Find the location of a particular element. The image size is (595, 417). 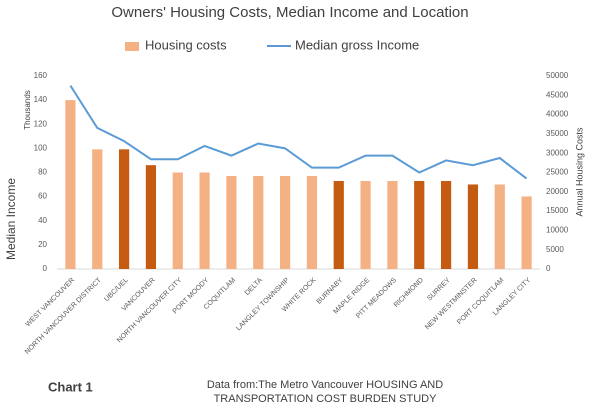

legend-label: Housing costs is located at coordinates (186, 44).